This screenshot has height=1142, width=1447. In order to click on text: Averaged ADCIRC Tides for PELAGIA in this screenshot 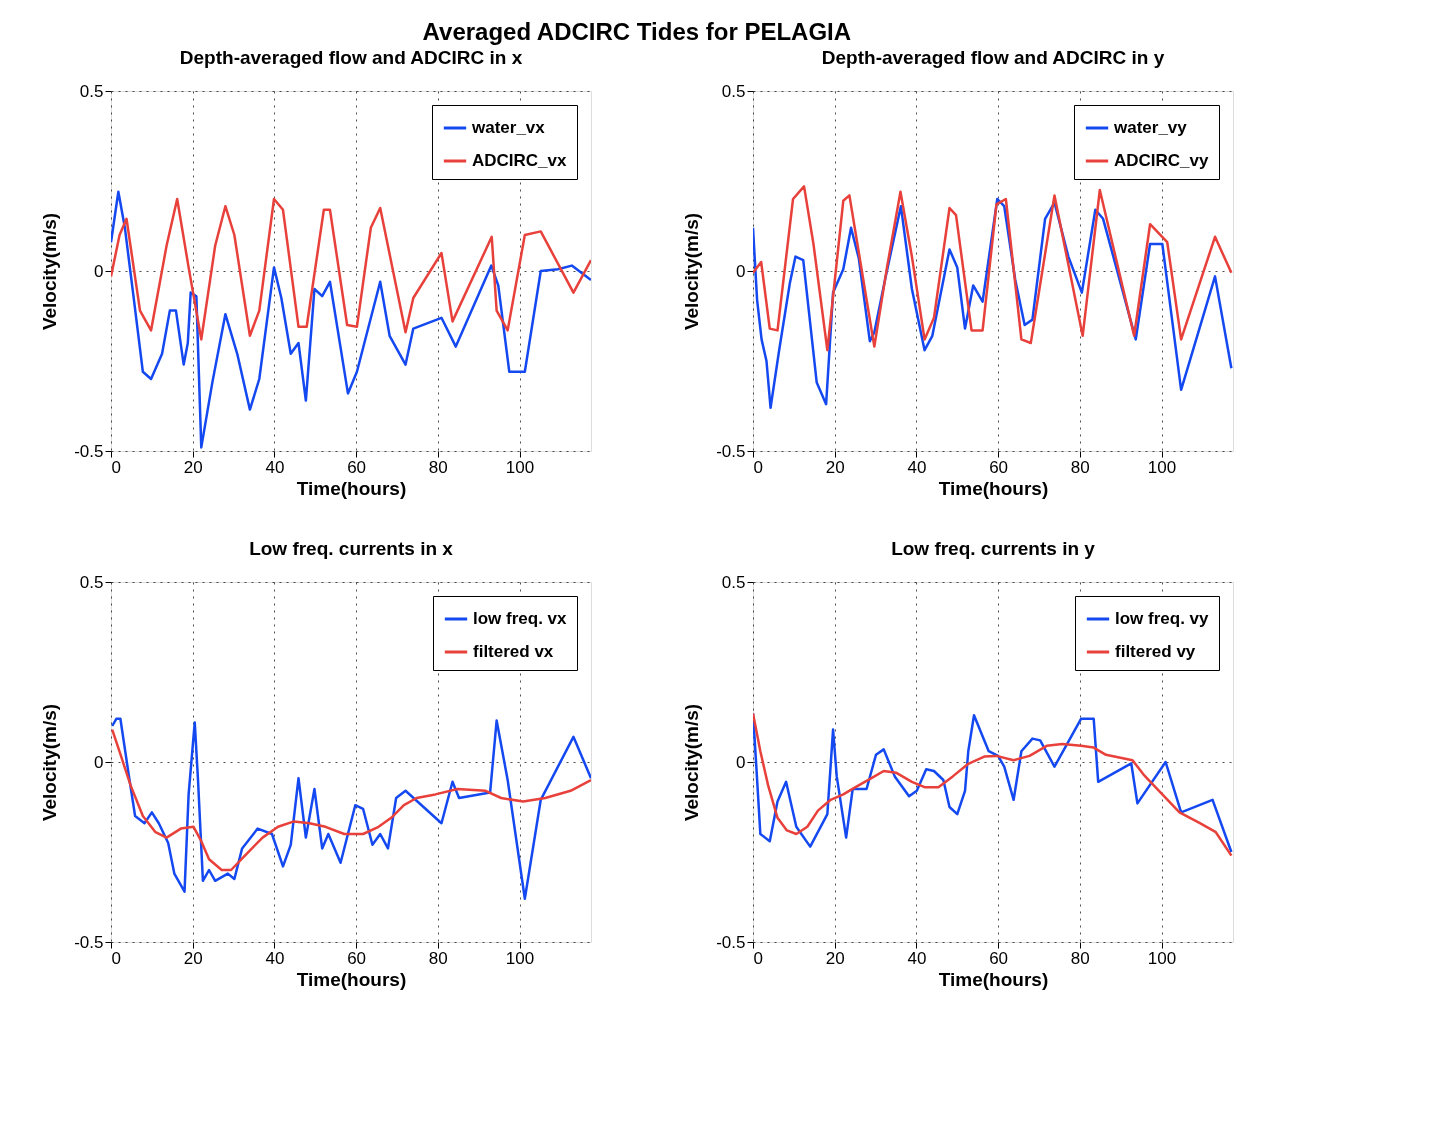, I will do `click(637, 31)`.